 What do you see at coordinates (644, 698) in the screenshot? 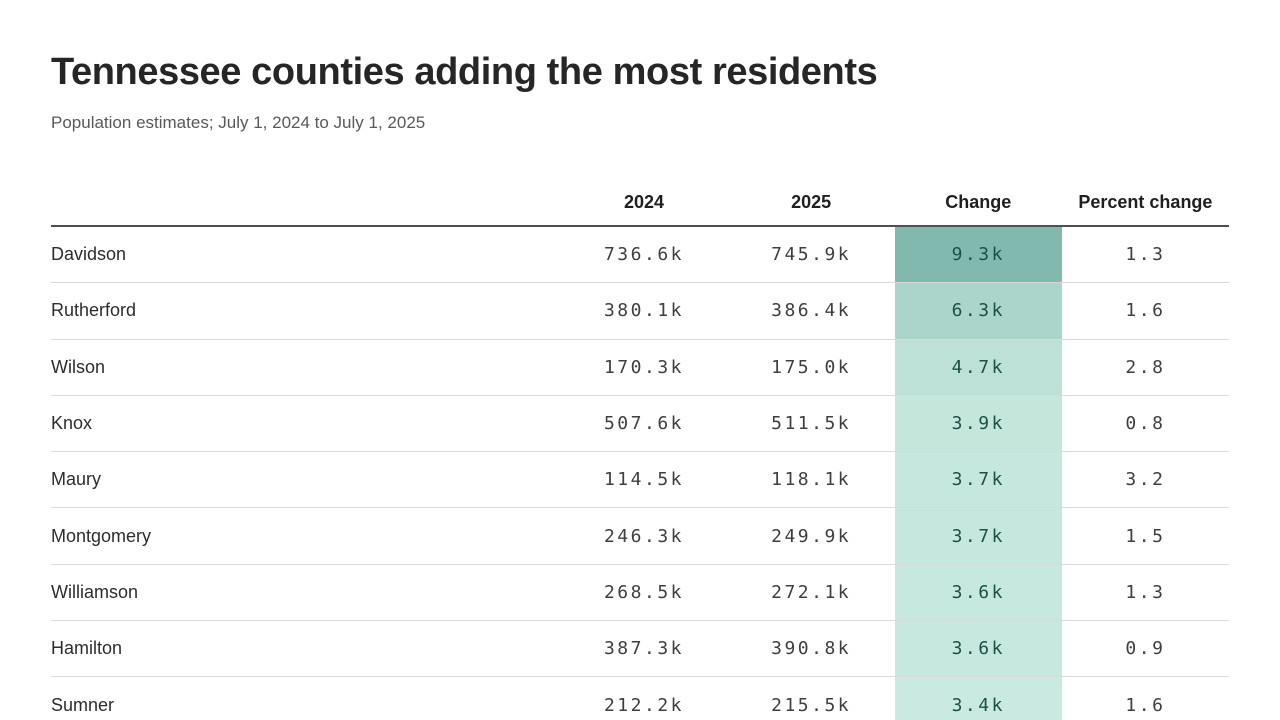
I see `pop-2024-cell: 212.2k` at bounding box center [644, 698].